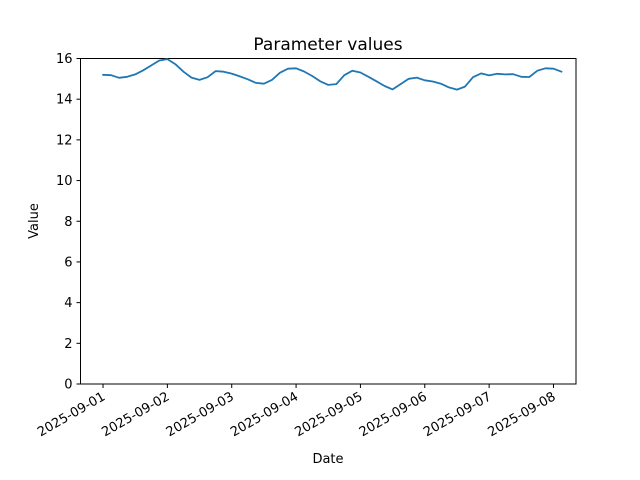  Describe the element at coordinates (64, 59) in the screenshot. I see `y-tick-label: 16` at that location.